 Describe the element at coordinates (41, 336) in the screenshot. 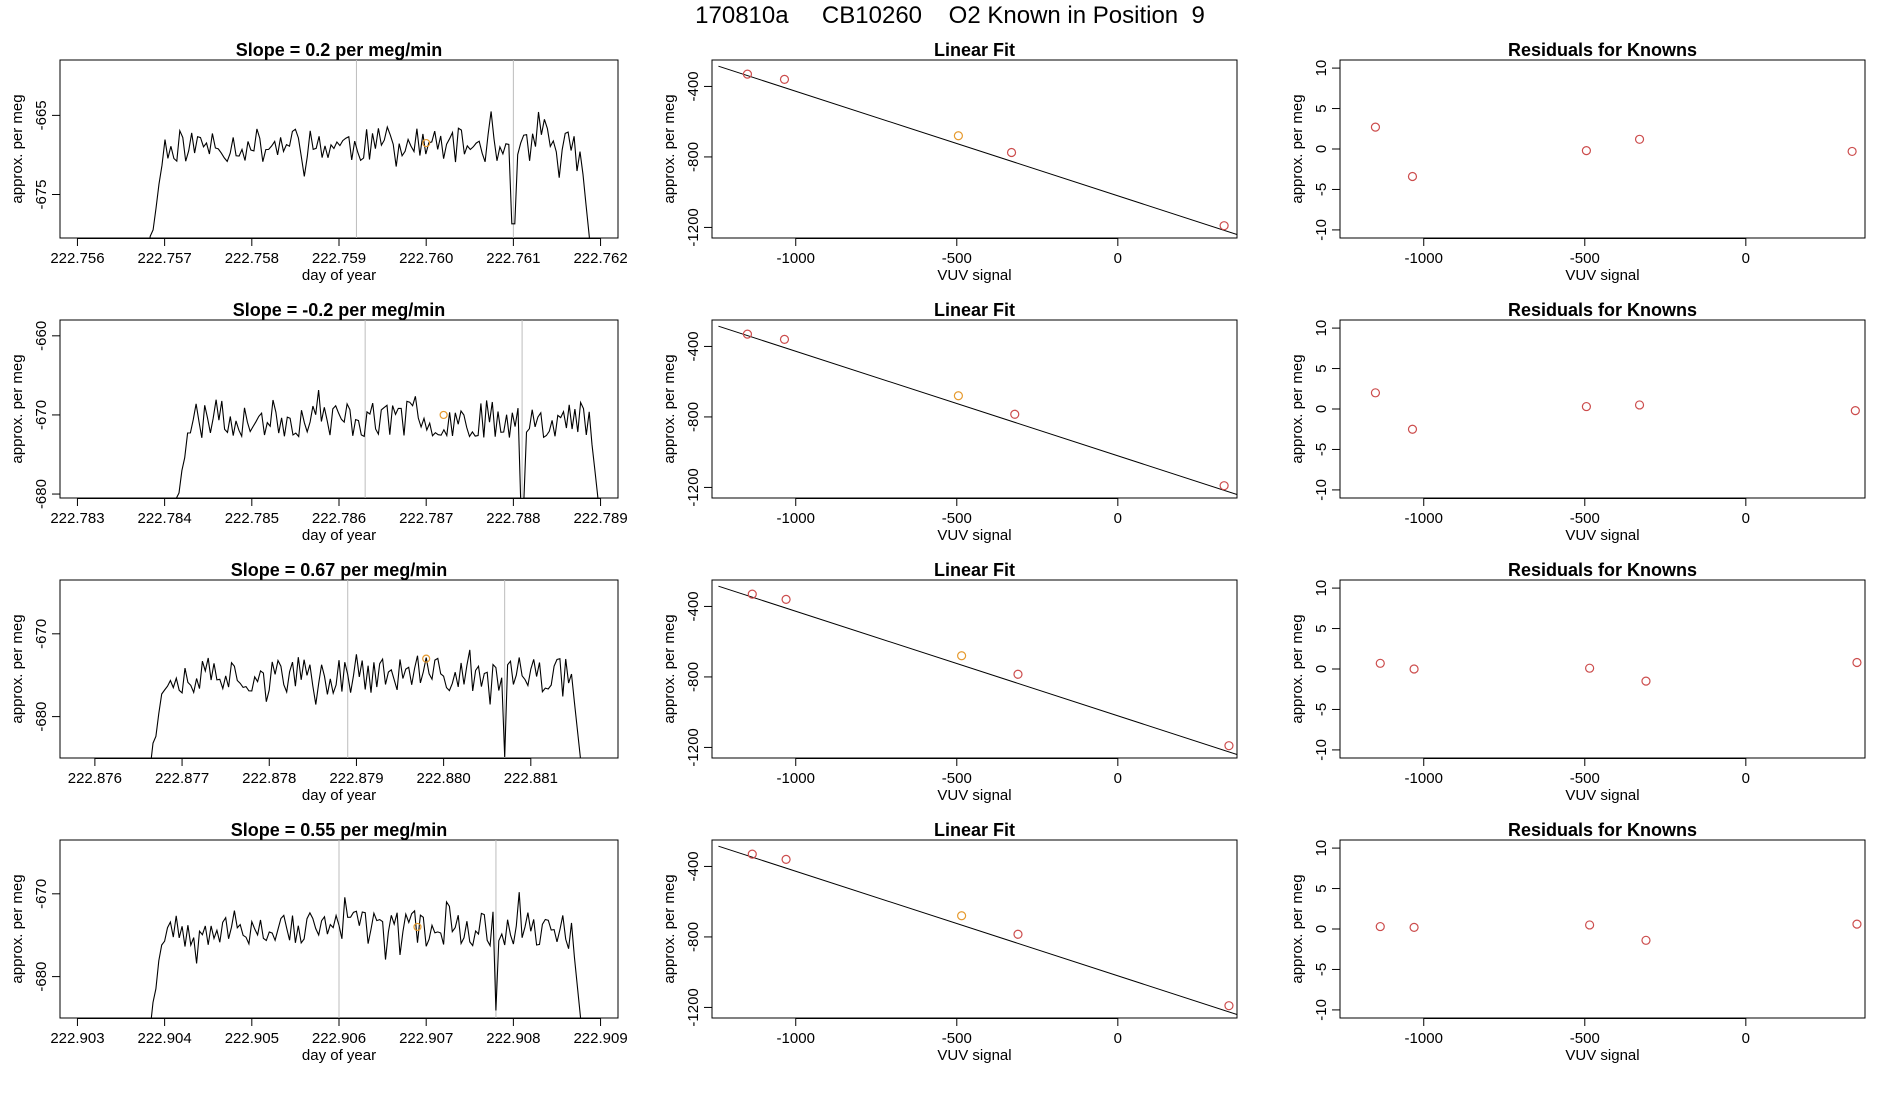

I see `y-tick-label: -660` at that location.